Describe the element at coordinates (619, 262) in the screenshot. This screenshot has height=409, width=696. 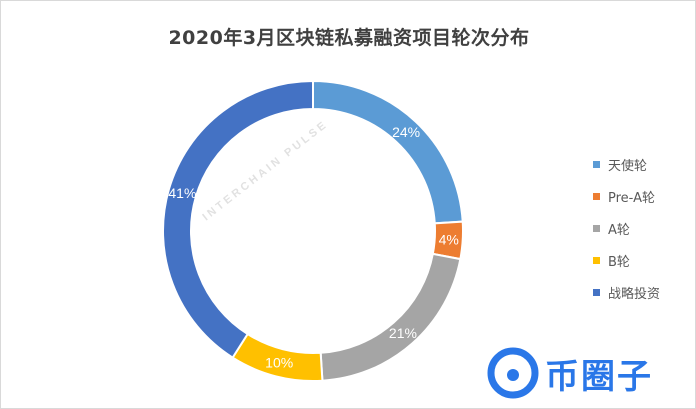
I see `legend-label: B轮` at that location.